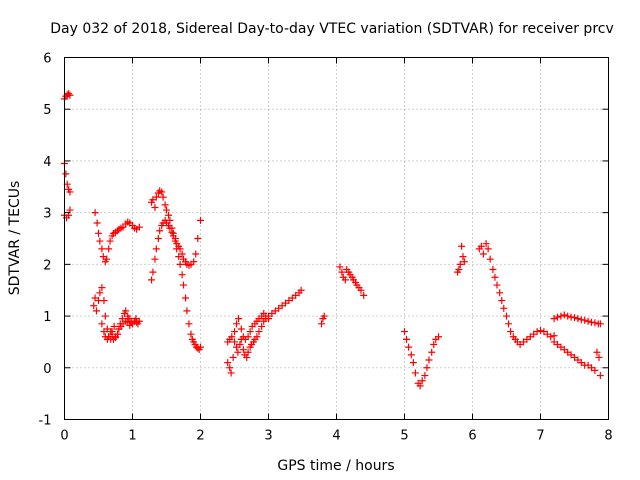 The width and height of the screenshot is (640, 480). I want to click on x-tick-label: 4, so click(336, 436).